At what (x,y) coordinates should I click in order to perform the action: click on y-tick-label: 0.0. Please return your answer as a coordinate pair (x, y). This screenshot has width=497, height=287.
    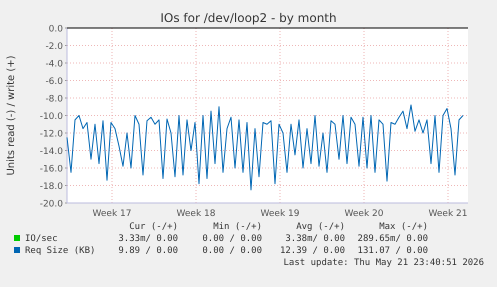
    Looking at the image, I should click on (56, 29).